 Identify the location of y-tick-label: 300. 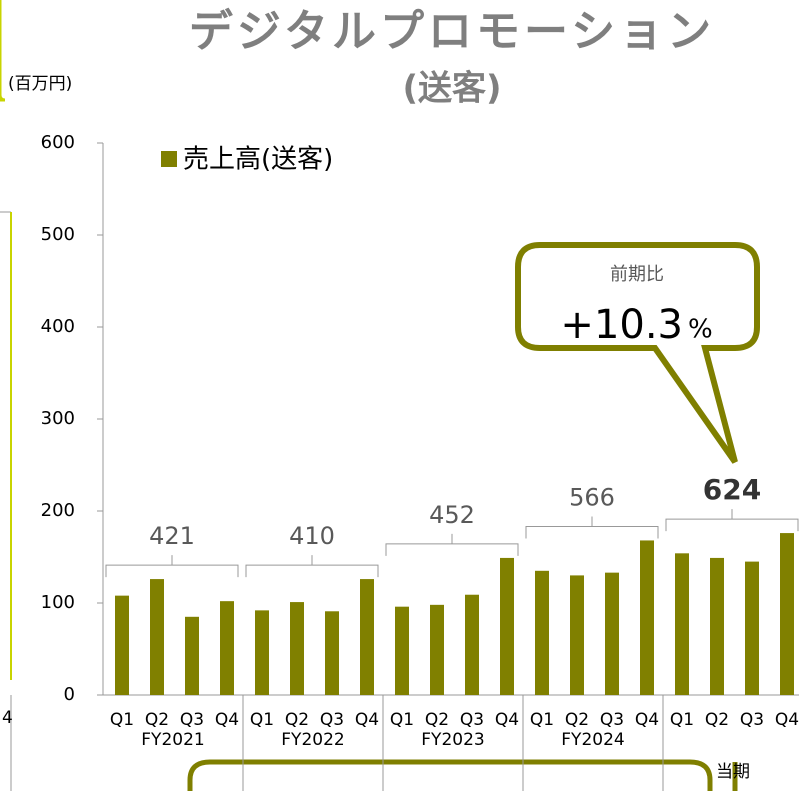
(58, 418).